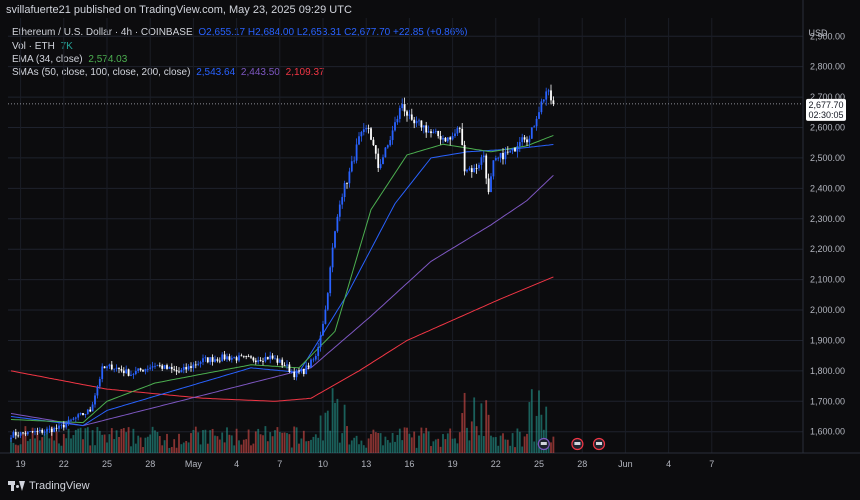 This screenshot has width=860, height=500. I want to click on current-price-tag: 2,677.70 02:30:05, so click(826, 109).